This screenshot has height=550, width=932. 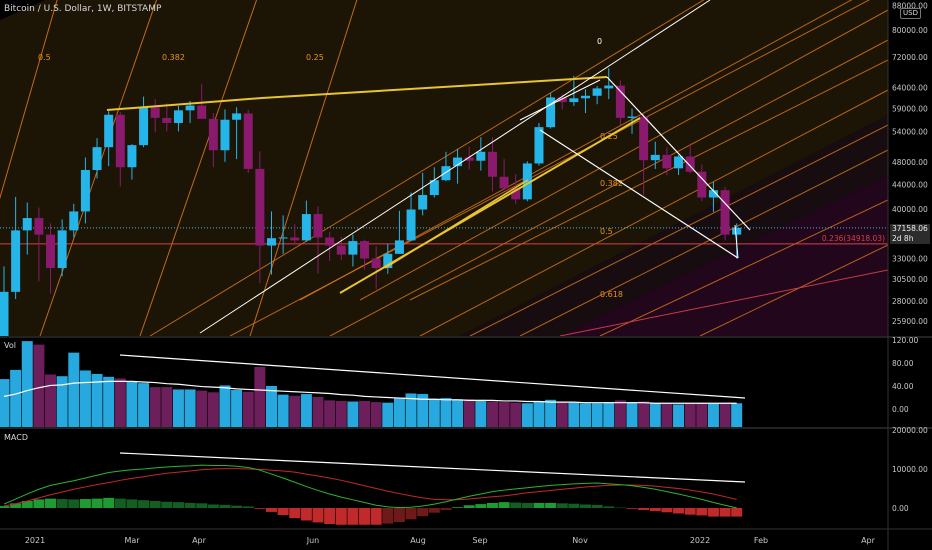 What do you see at coordinates (910, 5) in the screenshot?
I see `price-tick-label: 88000.00` at bounding box center [910, 5].